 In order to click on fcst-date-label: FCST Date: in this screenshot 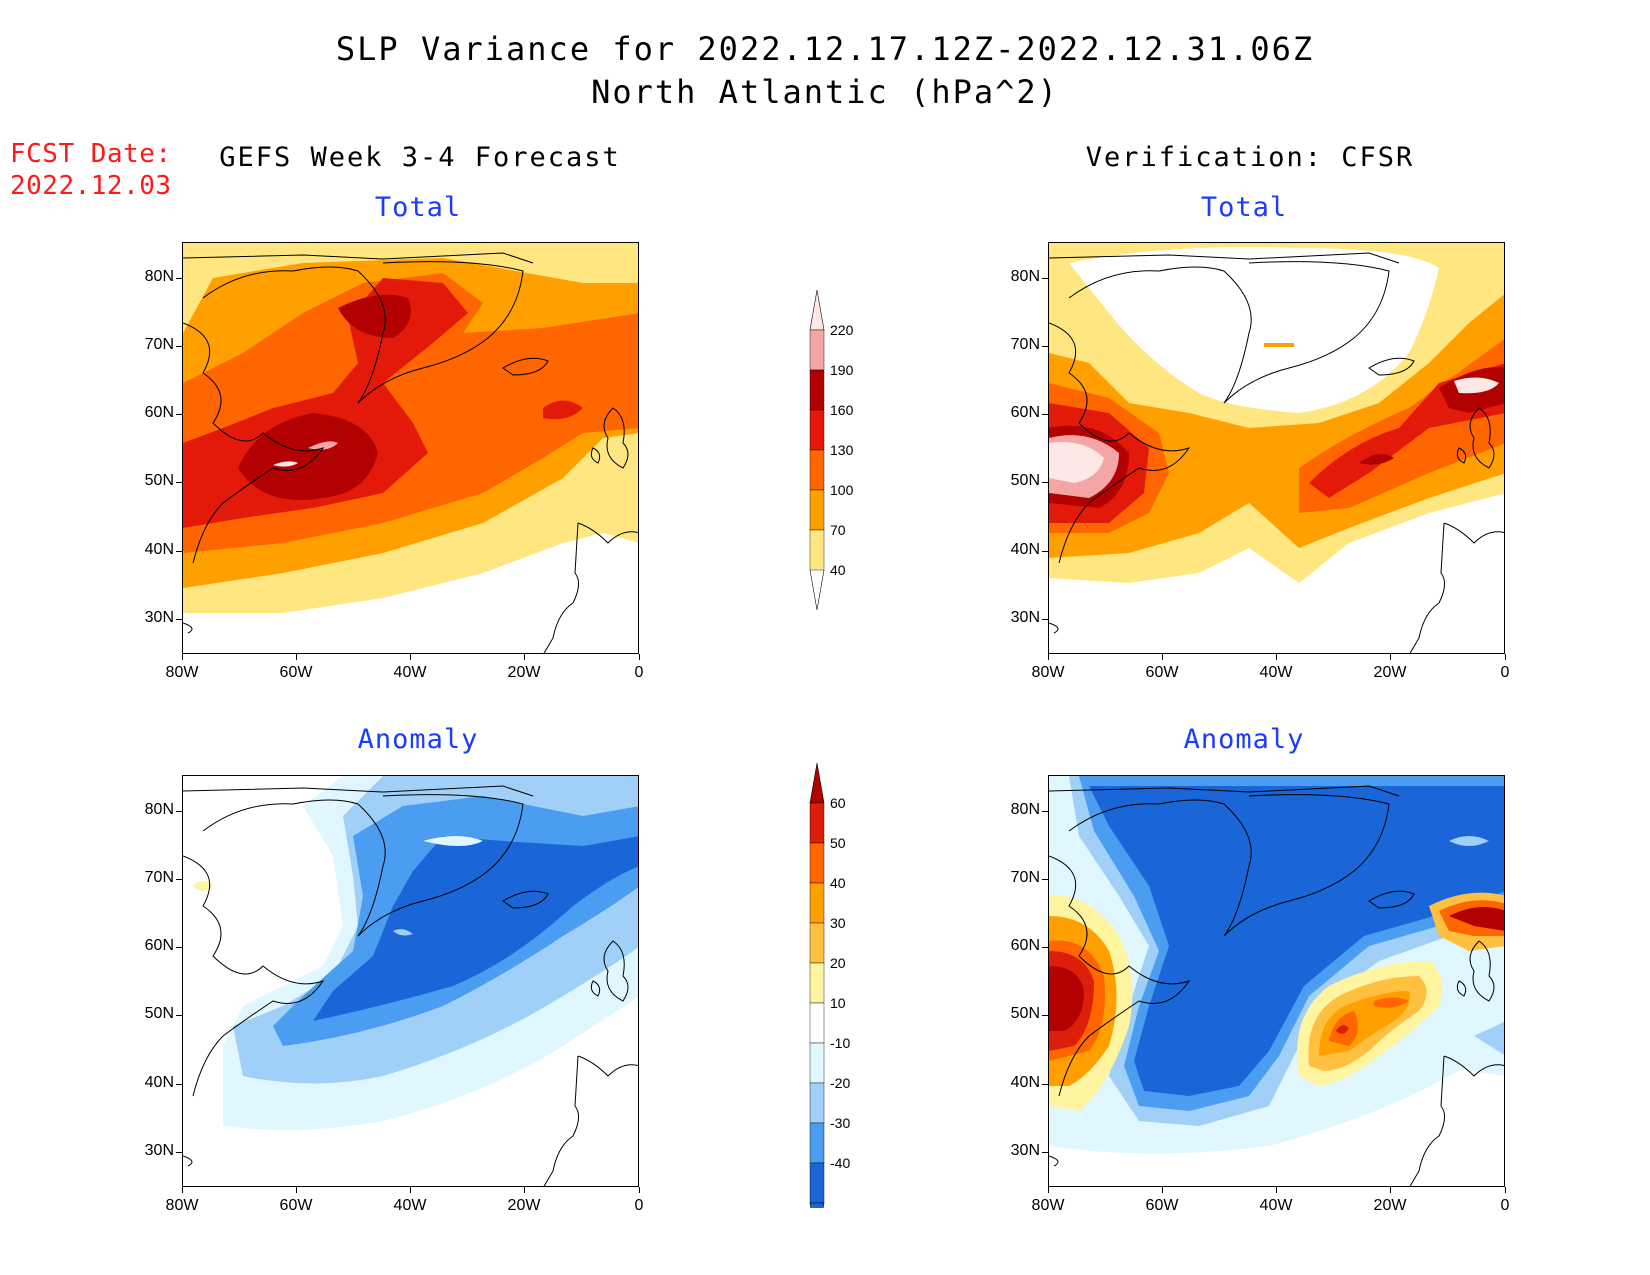, I will do `click(91, 154)`.